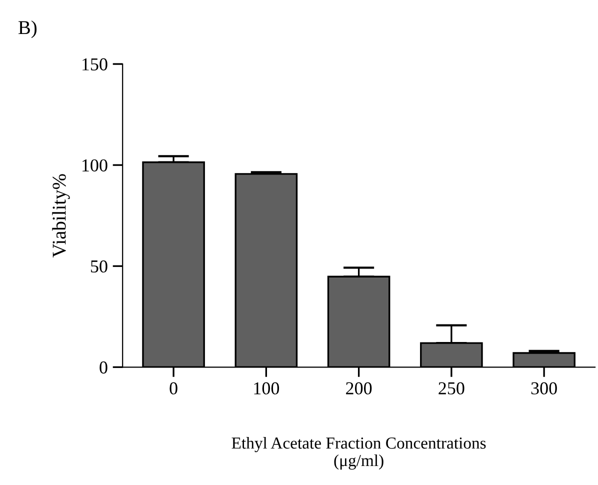 The height and width of the screenshot is (485, 598). I want to click on x-tick-label: 0, so click(174, 388).